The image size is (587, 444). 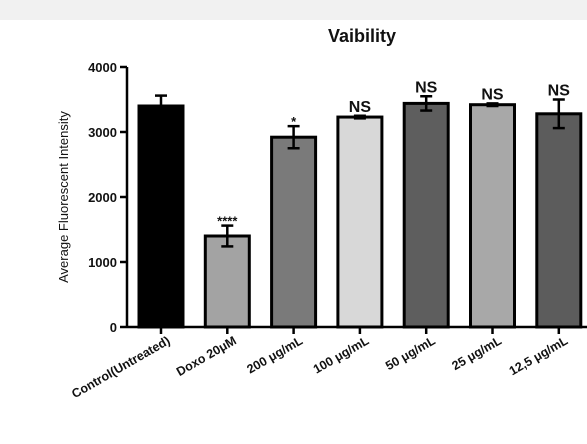 I want to click on x-tick-label: Control(Untreated), so click(x=120, y=367).